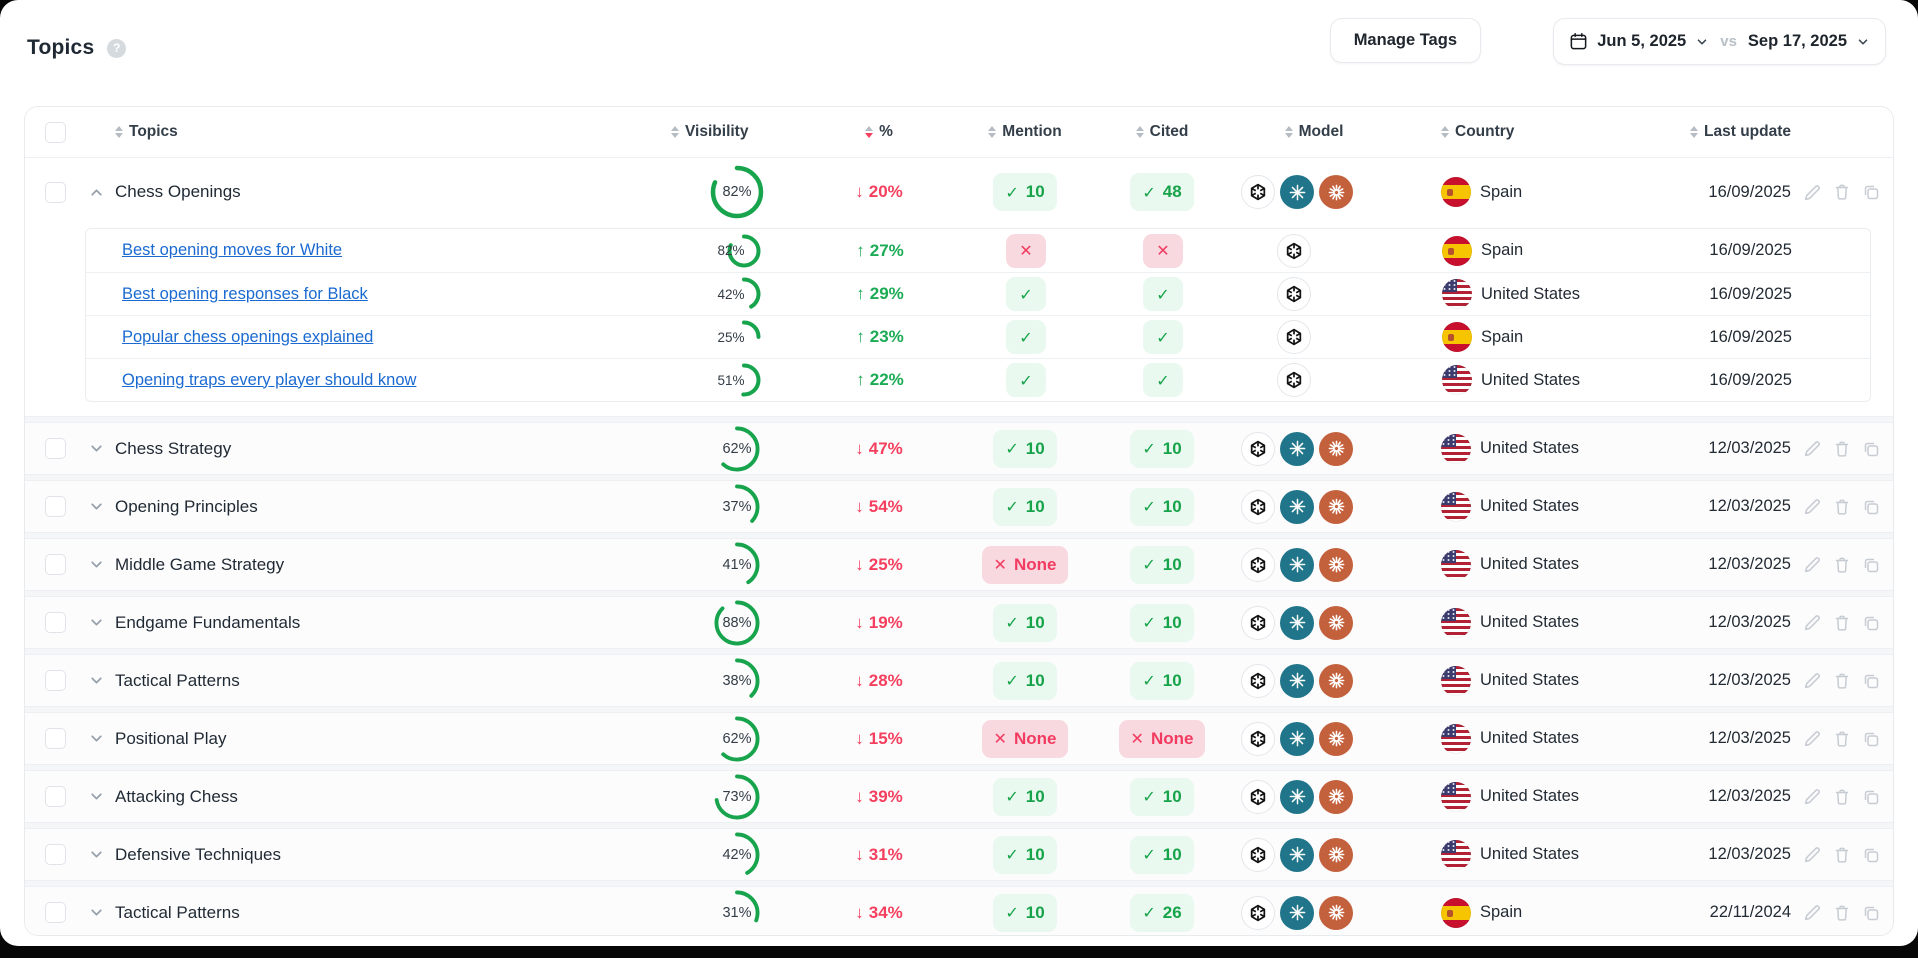  Describe the element at coordinates (1026, 337) in the screenshot. I see `mention-badge: ✓` at that location.